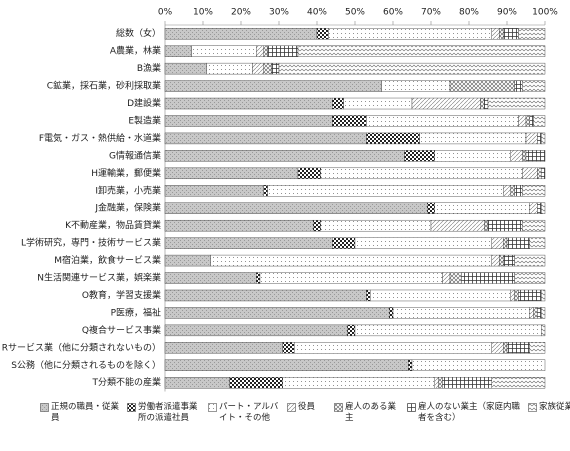  Describe the element at coordinates (307, 407) in the screenshot. I see `legend-label: 役員` at that location.